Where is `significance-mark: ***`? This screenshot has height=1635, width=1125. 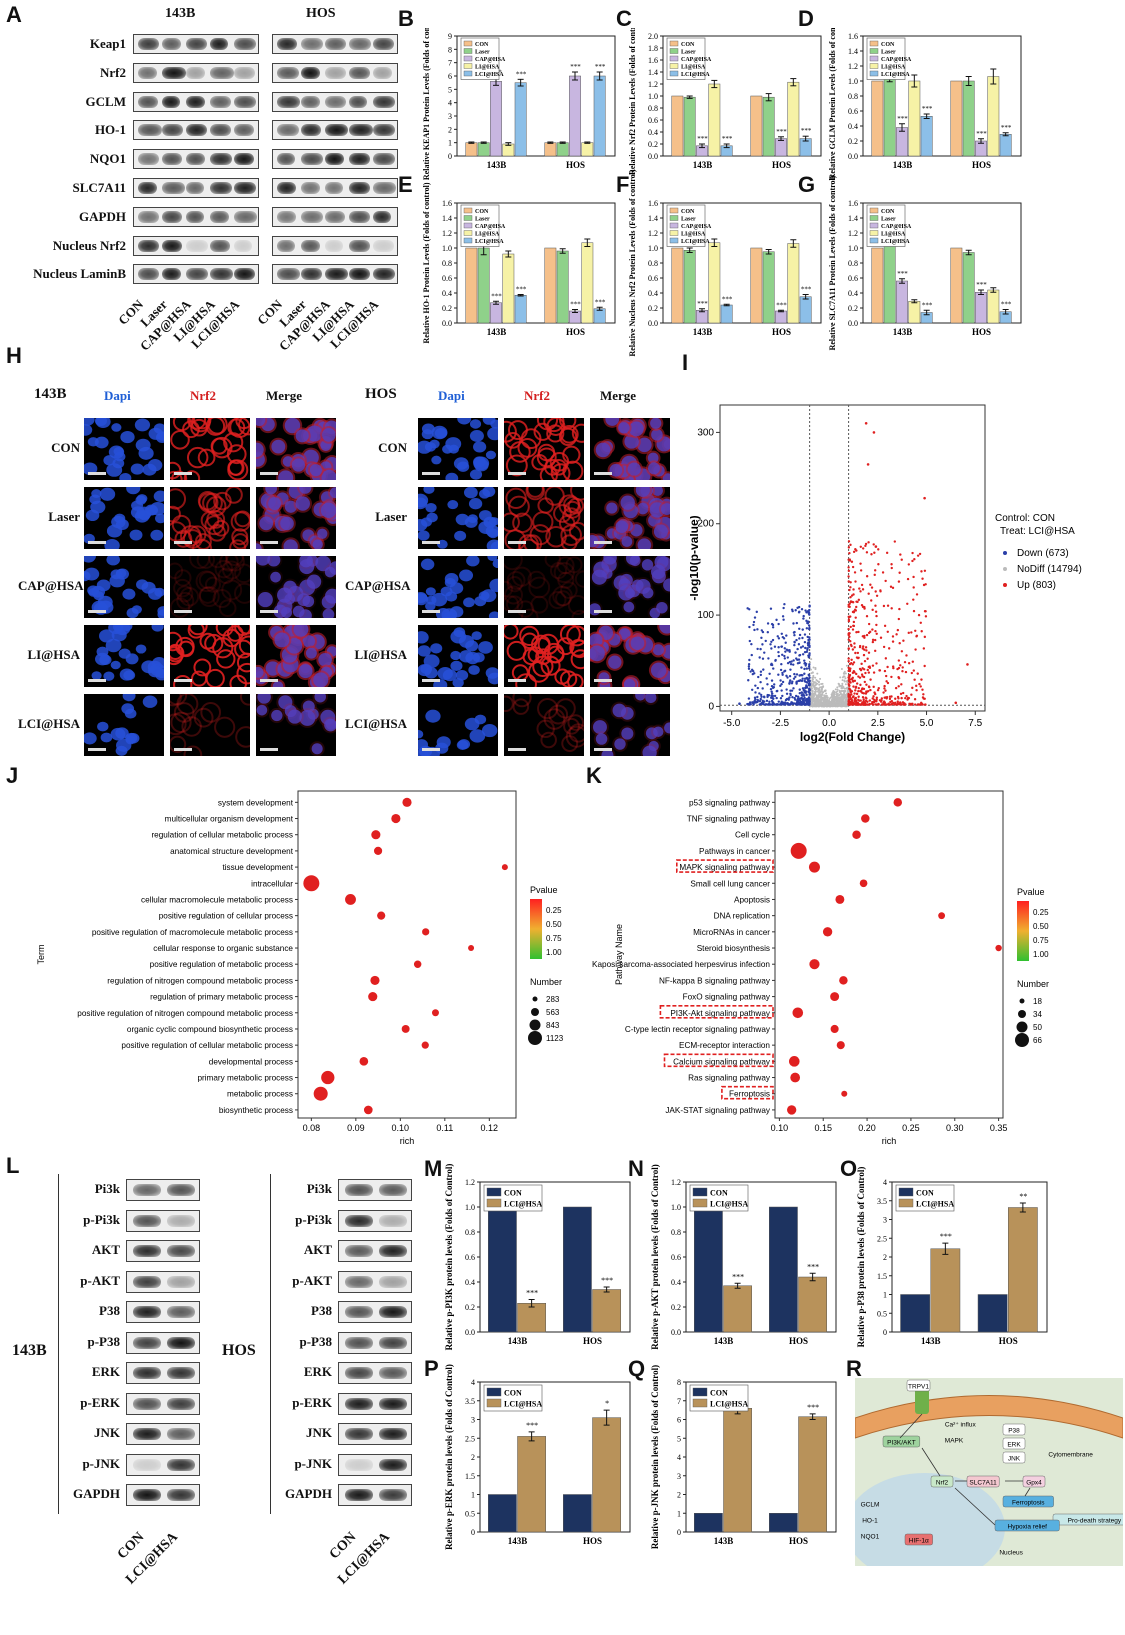 significance-mark: *** is located at coordinates (575, 305).